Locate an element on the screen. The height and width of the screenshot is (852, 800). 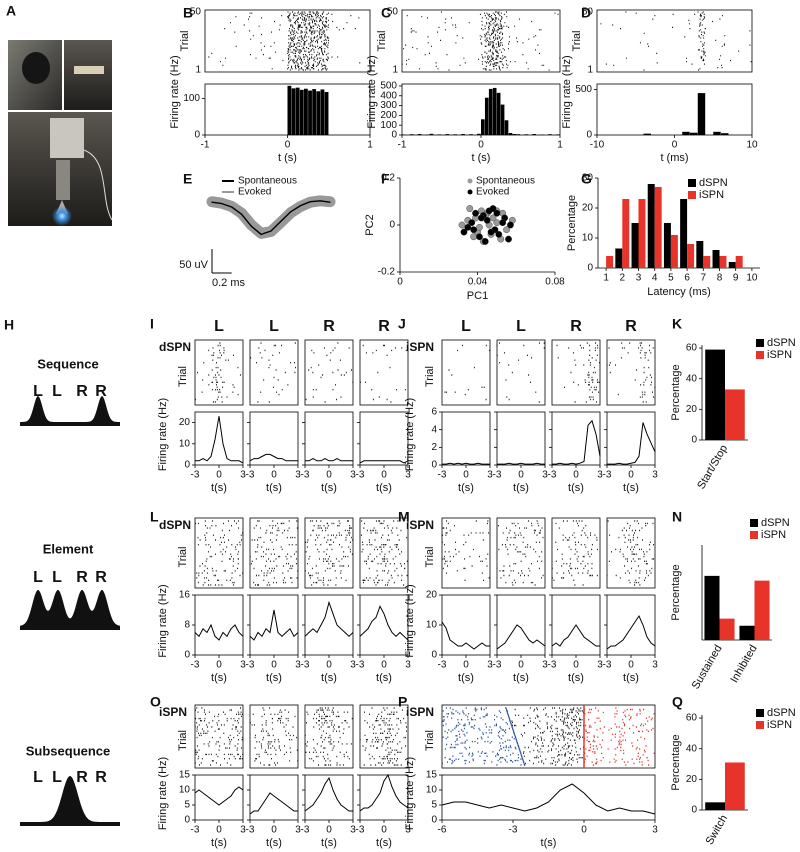
panel-label: H is located at coordinates (9, 325).